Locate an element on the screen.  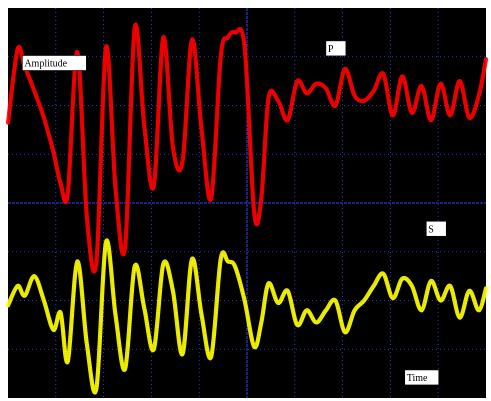
annotation-time: Time is located at coordinates (422, 377).